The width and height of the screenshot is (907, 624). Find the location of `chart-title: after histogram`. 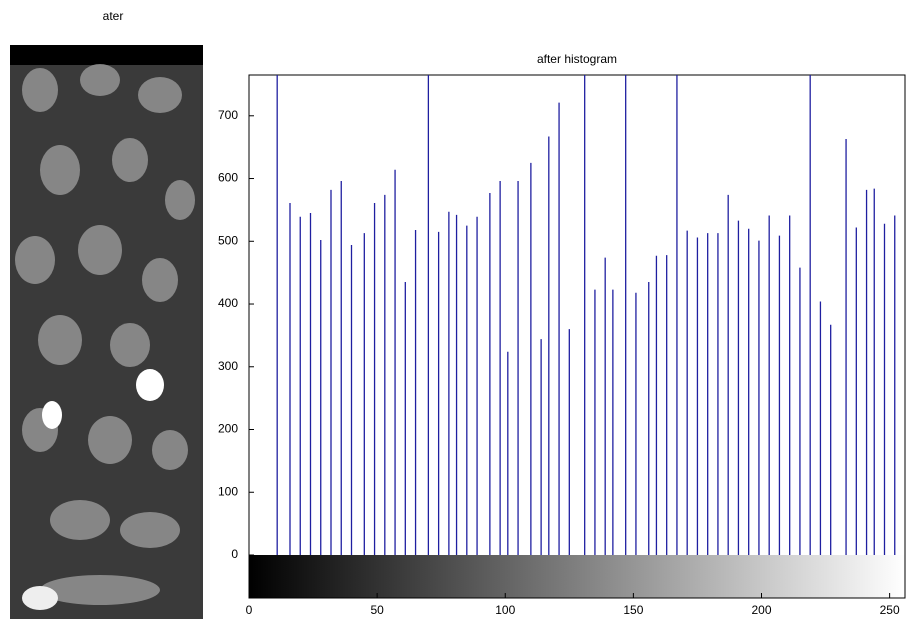

chart-title: after histogram is located at coordinates (577, 59).